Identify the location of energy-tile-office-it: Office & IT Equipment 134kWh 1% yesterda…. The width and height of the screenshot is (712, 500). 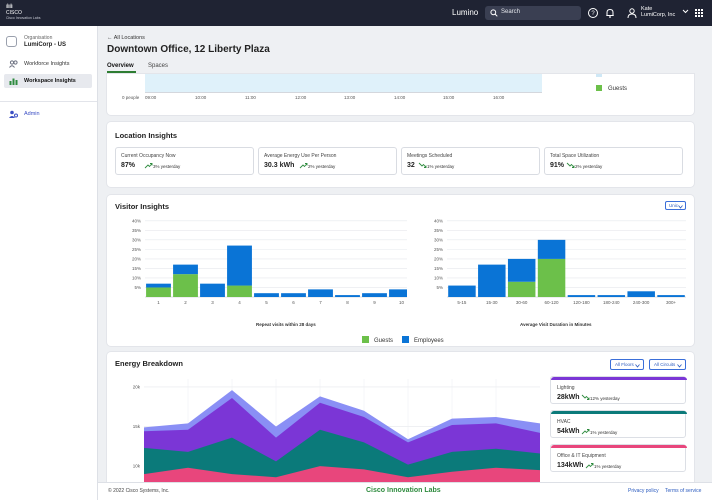
(618, 458).